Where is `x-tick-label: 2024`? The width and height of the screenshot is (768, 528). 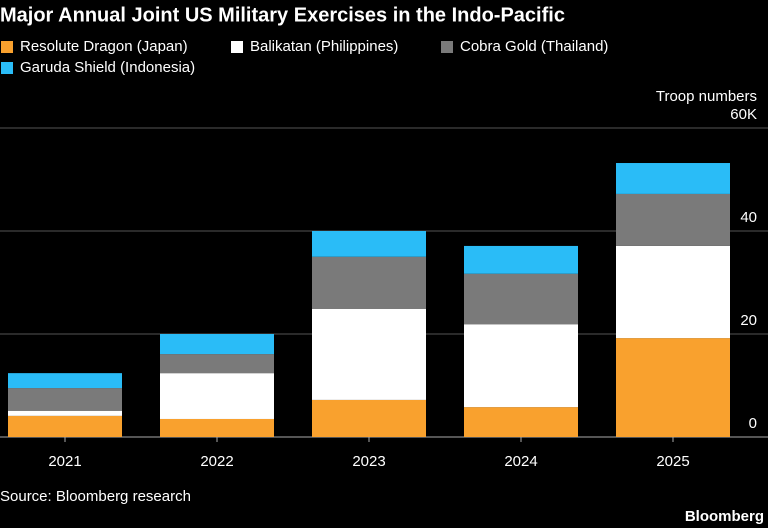
x-tick-label: 2024 is located at coordinates (520, 461).